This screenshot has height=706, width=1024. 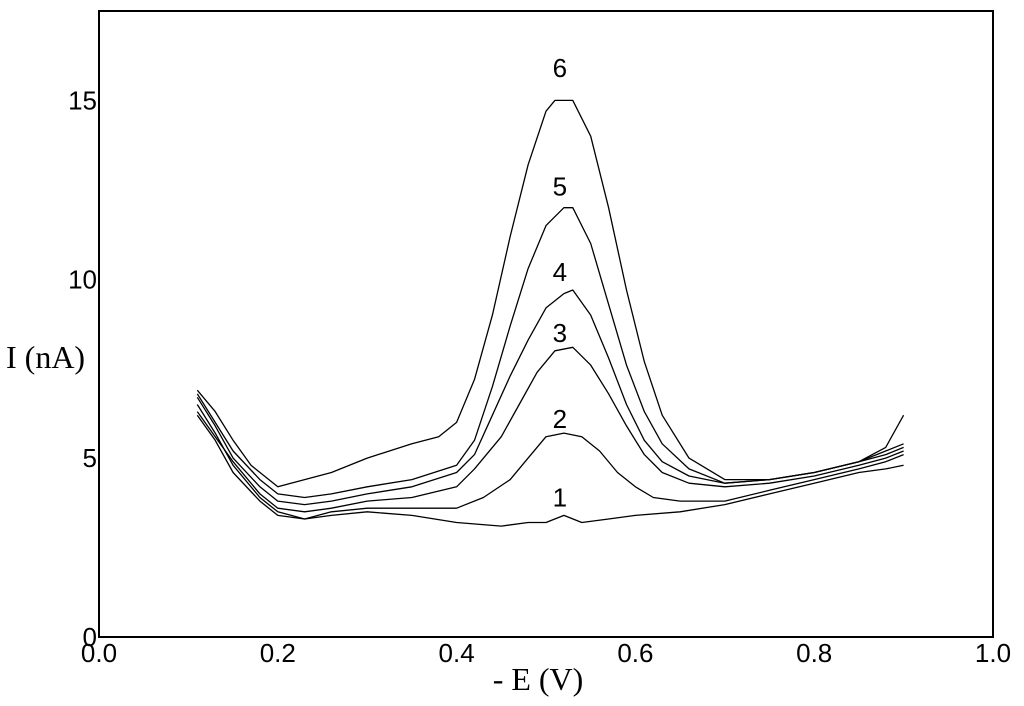 What do you see at coordinates (560, 497) in the screenshot?
I see `series-label-1: 1` at bounding box center [560, 497].